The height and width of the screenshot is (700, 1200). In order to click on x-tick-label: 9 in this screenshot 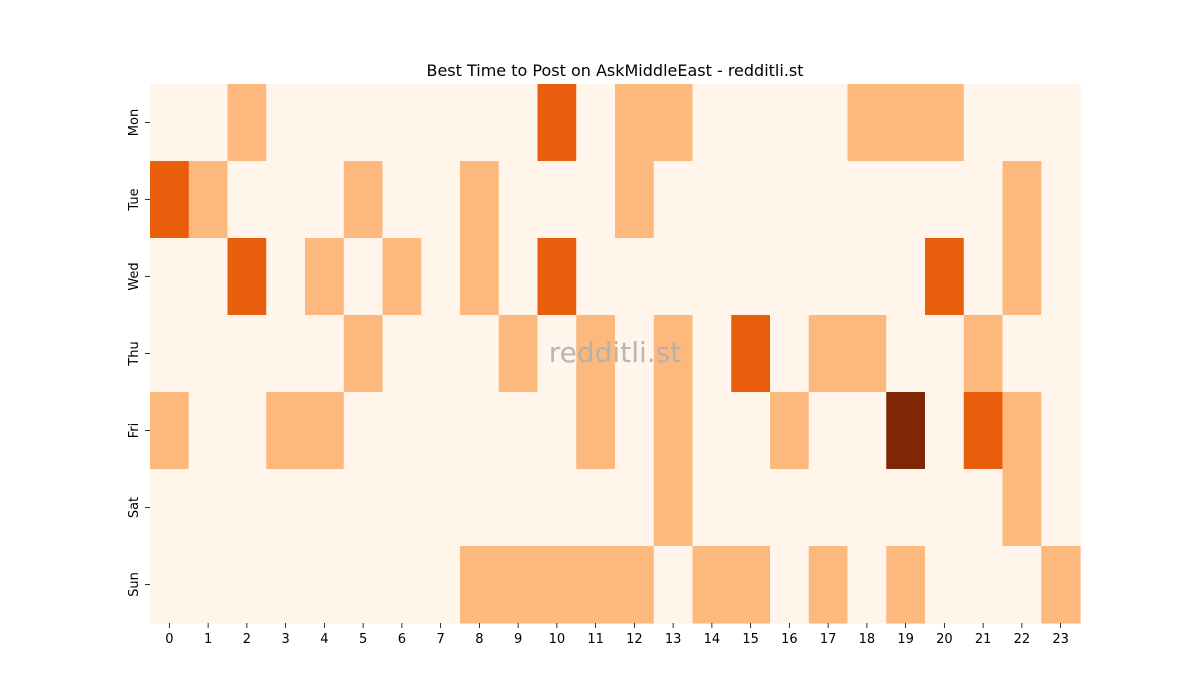, I will do `click(518, 639)`.